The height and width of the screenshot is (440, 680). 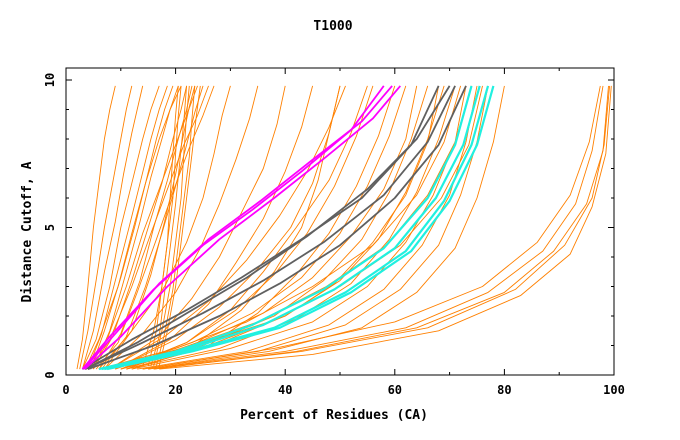 I want to click on x-tick-label-60: 60, so click(x=395, y=390).